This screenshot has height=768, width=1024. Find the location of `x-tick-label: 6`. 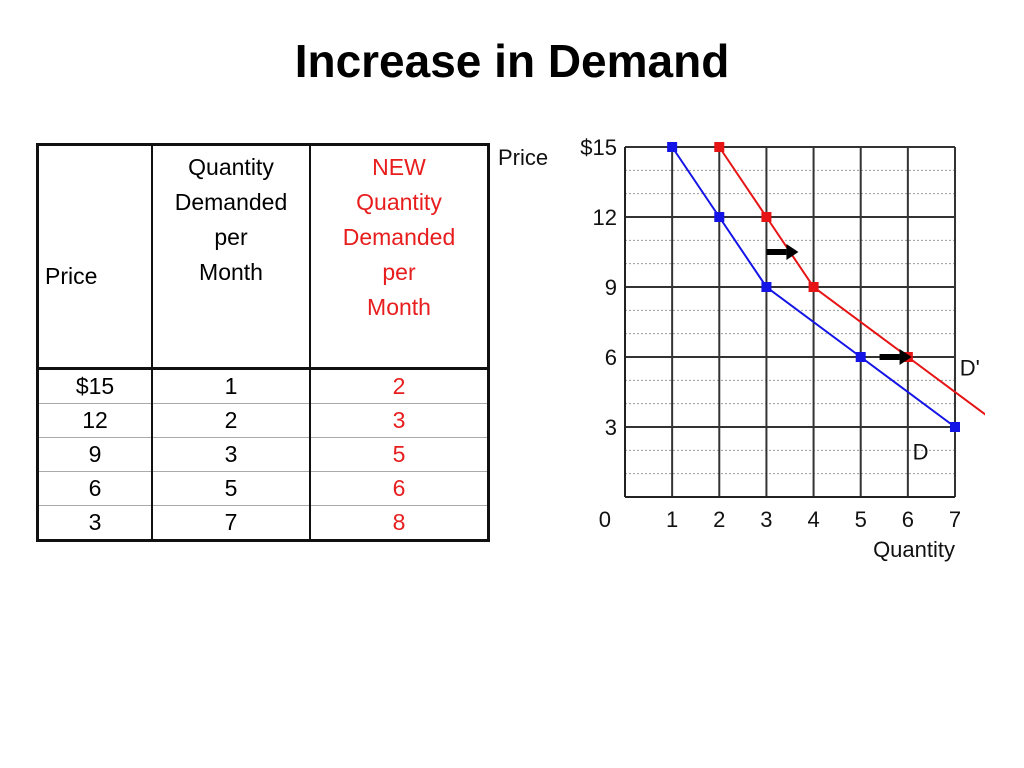

x-tick-label: 6 is located at coordinates (908, 519).